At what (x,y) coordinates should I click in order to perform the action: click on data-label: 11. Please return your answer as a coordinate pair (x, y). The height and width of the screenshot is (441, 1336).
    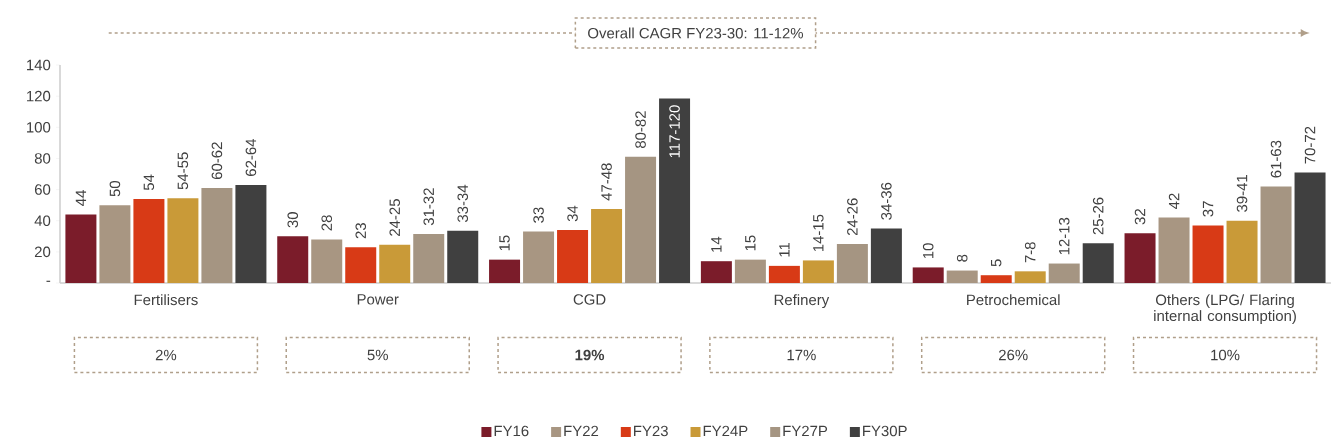
    Looking at the image, I should click on (784, 249).